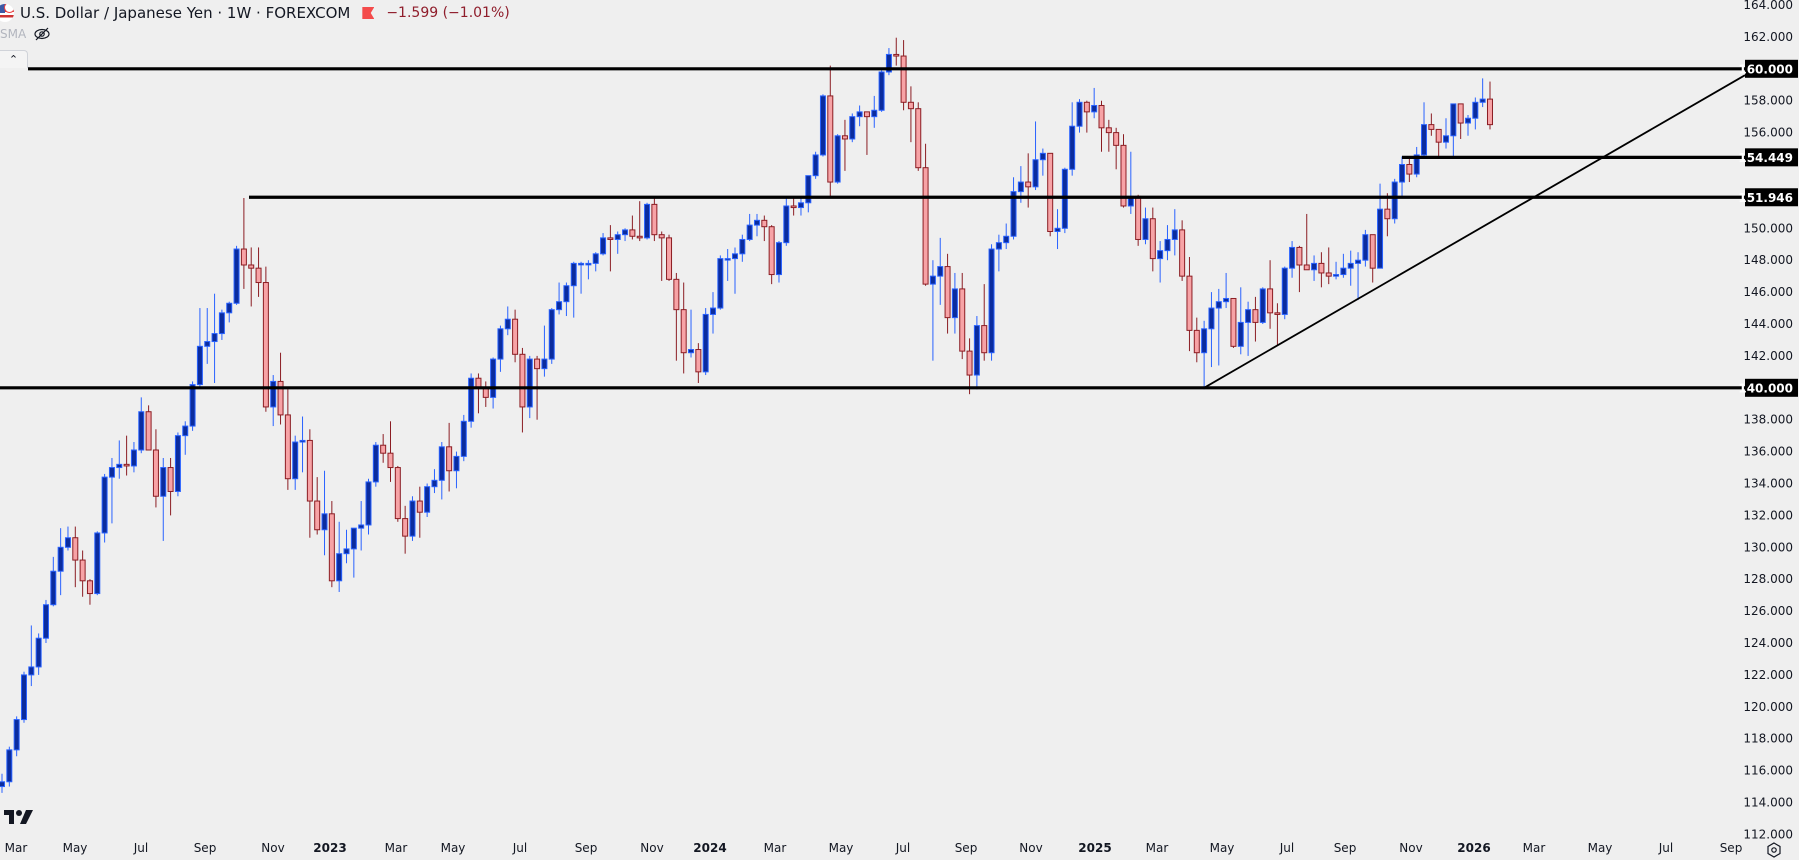 The width and height of the screenshot is (1799, 860). What do you see at coordinates (1771, 197) in the screenshot?
I see `price-level-badge` at bounding box center [1771, 197].